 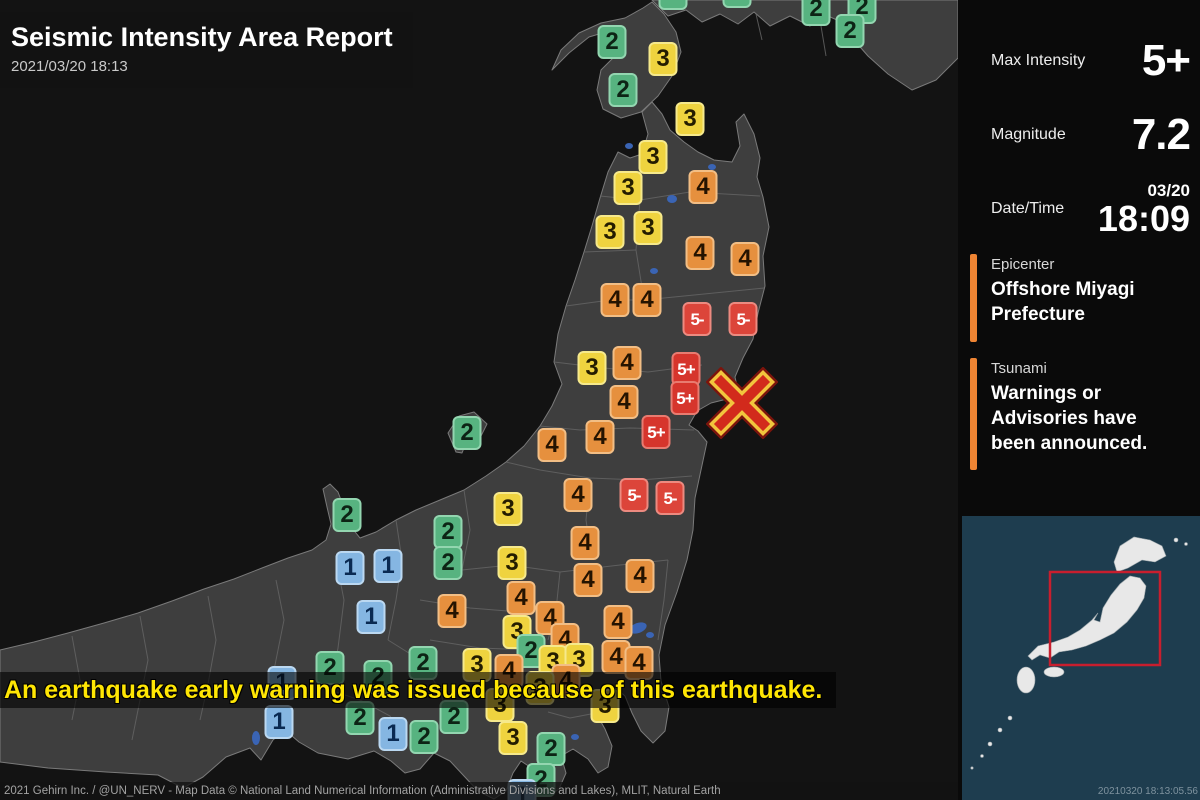 What do you see at coordinates (1028, 134) in the screenshot?
I see `magnitude-label: Magnitude` at bounding box center [1028, 134].